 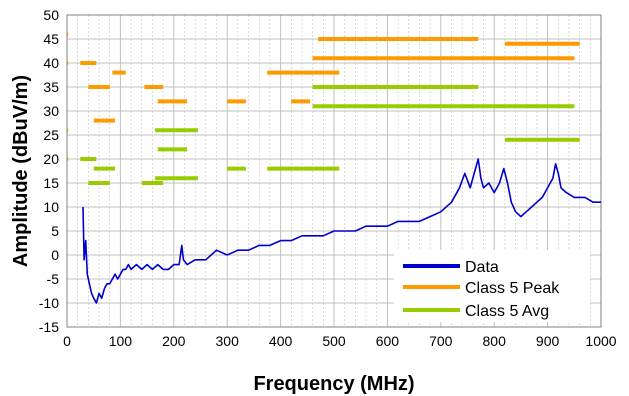 What do you see at coordinates (281, 341) in the screenshot?
I see `x-tick-label: 400` at bounding box center [281, 341].